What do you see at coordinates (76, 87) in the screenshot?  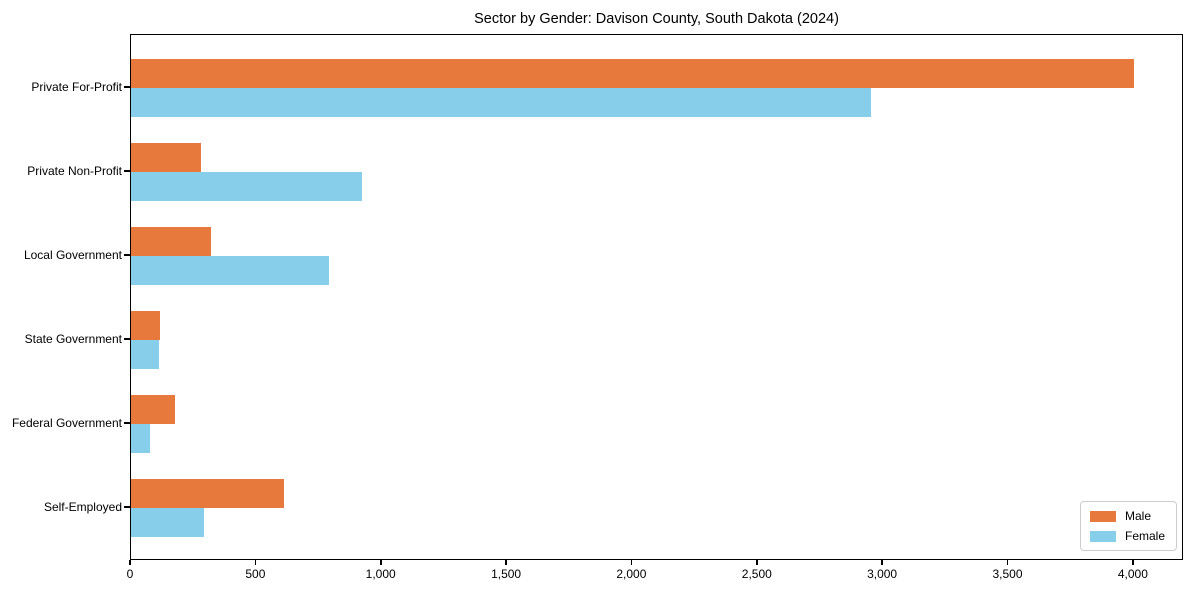 I see `y-axis-label-private-for-profit: Private For-Profit` at bounding box center [76, 87].